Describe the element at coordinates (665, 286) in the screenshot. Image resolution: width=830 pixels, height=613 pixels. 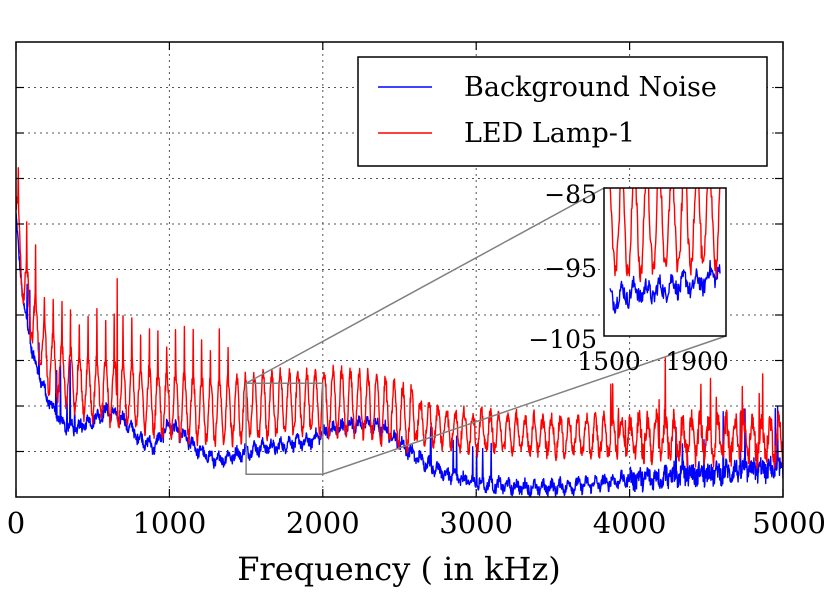
I see `inset-series-line-background-noise` at that location.